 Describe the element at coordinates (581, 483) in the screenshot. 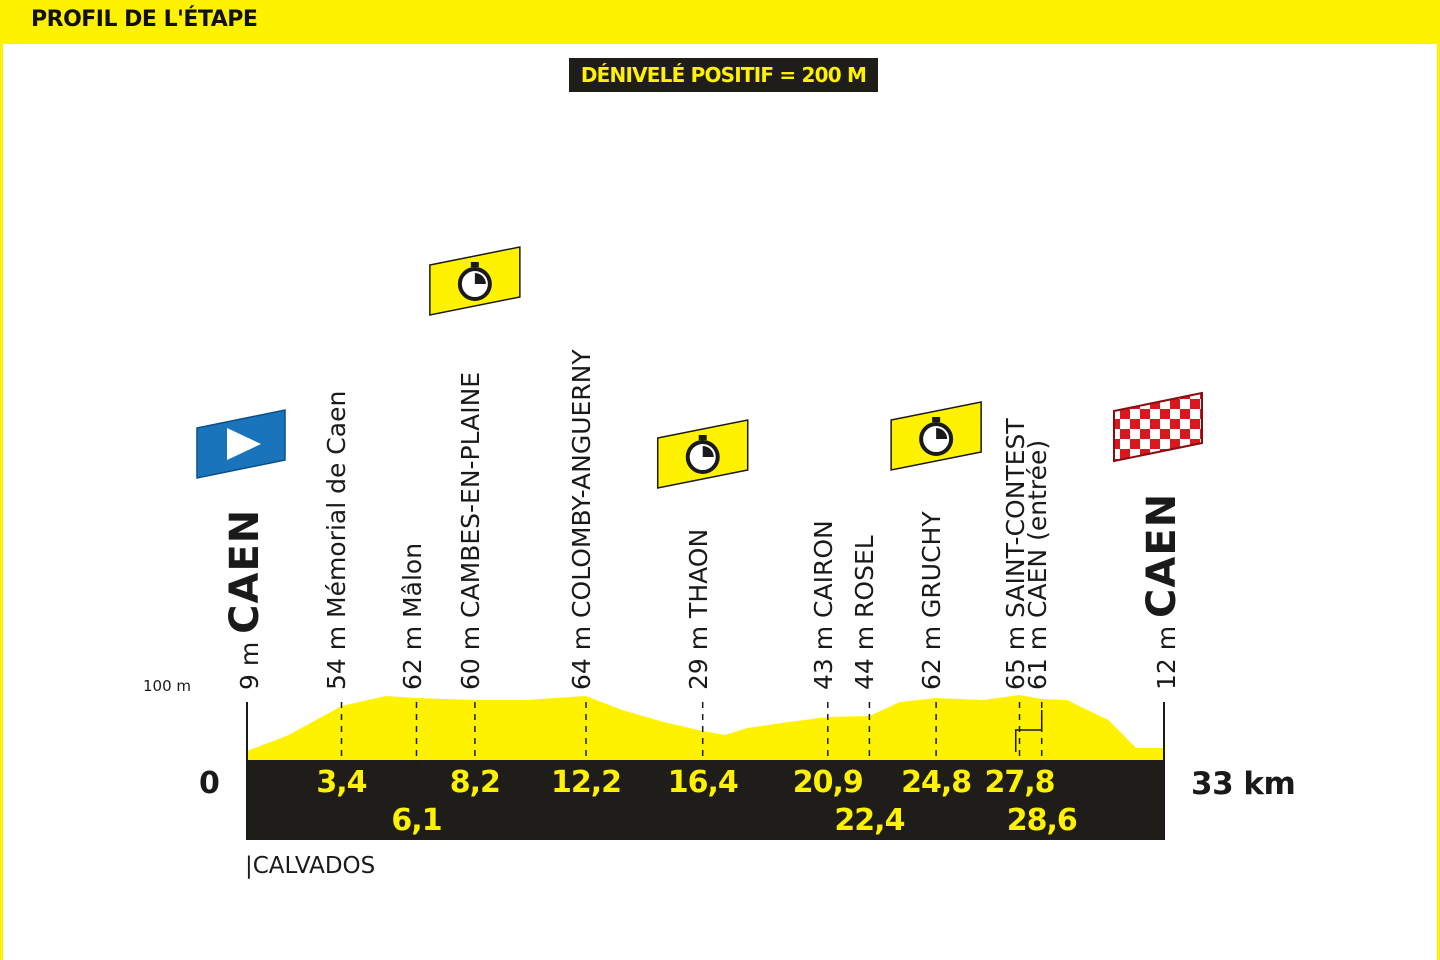

I see `place-name: COLOMBY-ANGUERNY` at that location.